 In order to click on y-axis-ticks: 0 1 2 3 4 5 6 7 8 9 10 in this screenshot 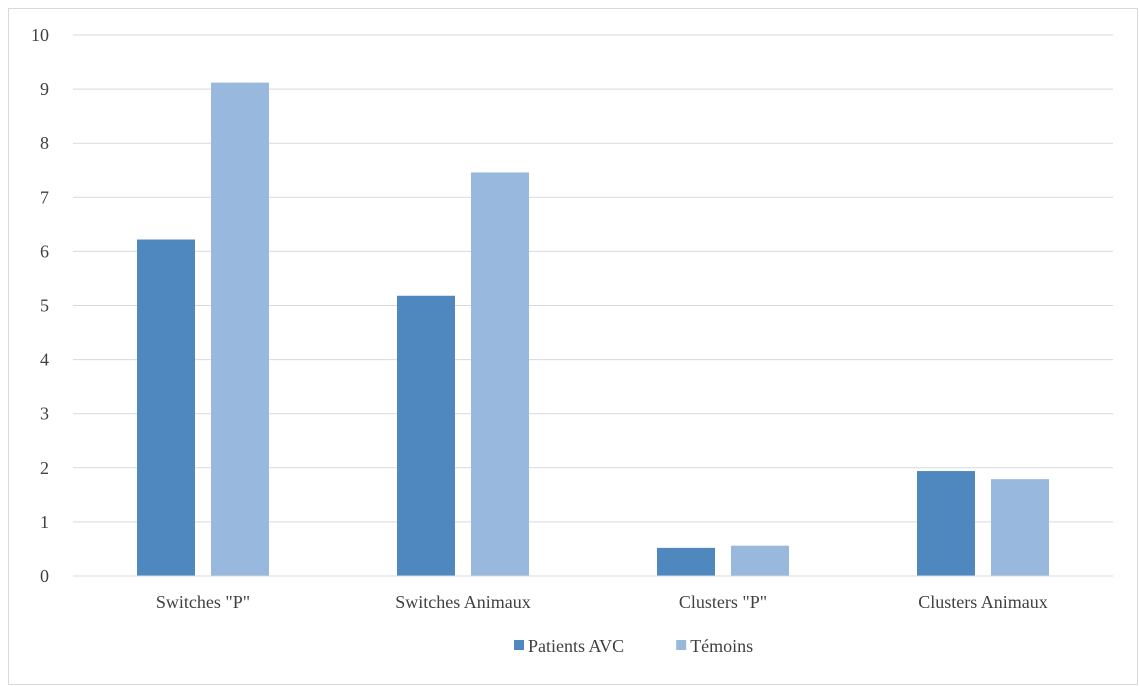, I will do `click(40, 305)`.